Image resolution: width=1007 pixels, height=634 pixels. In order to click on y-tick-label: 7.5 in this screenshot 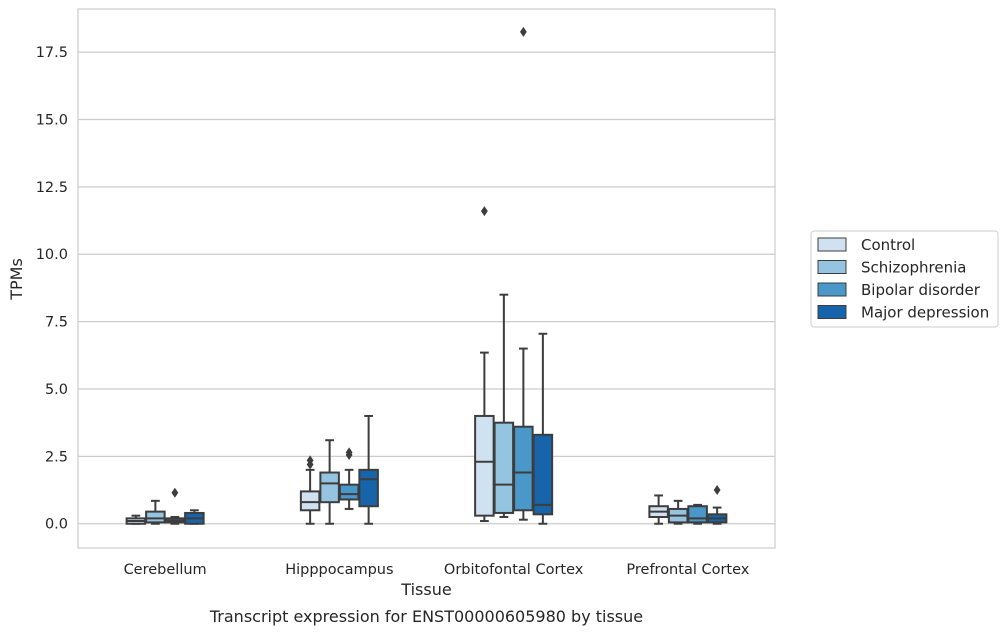, I will do `click(56, 323)`.